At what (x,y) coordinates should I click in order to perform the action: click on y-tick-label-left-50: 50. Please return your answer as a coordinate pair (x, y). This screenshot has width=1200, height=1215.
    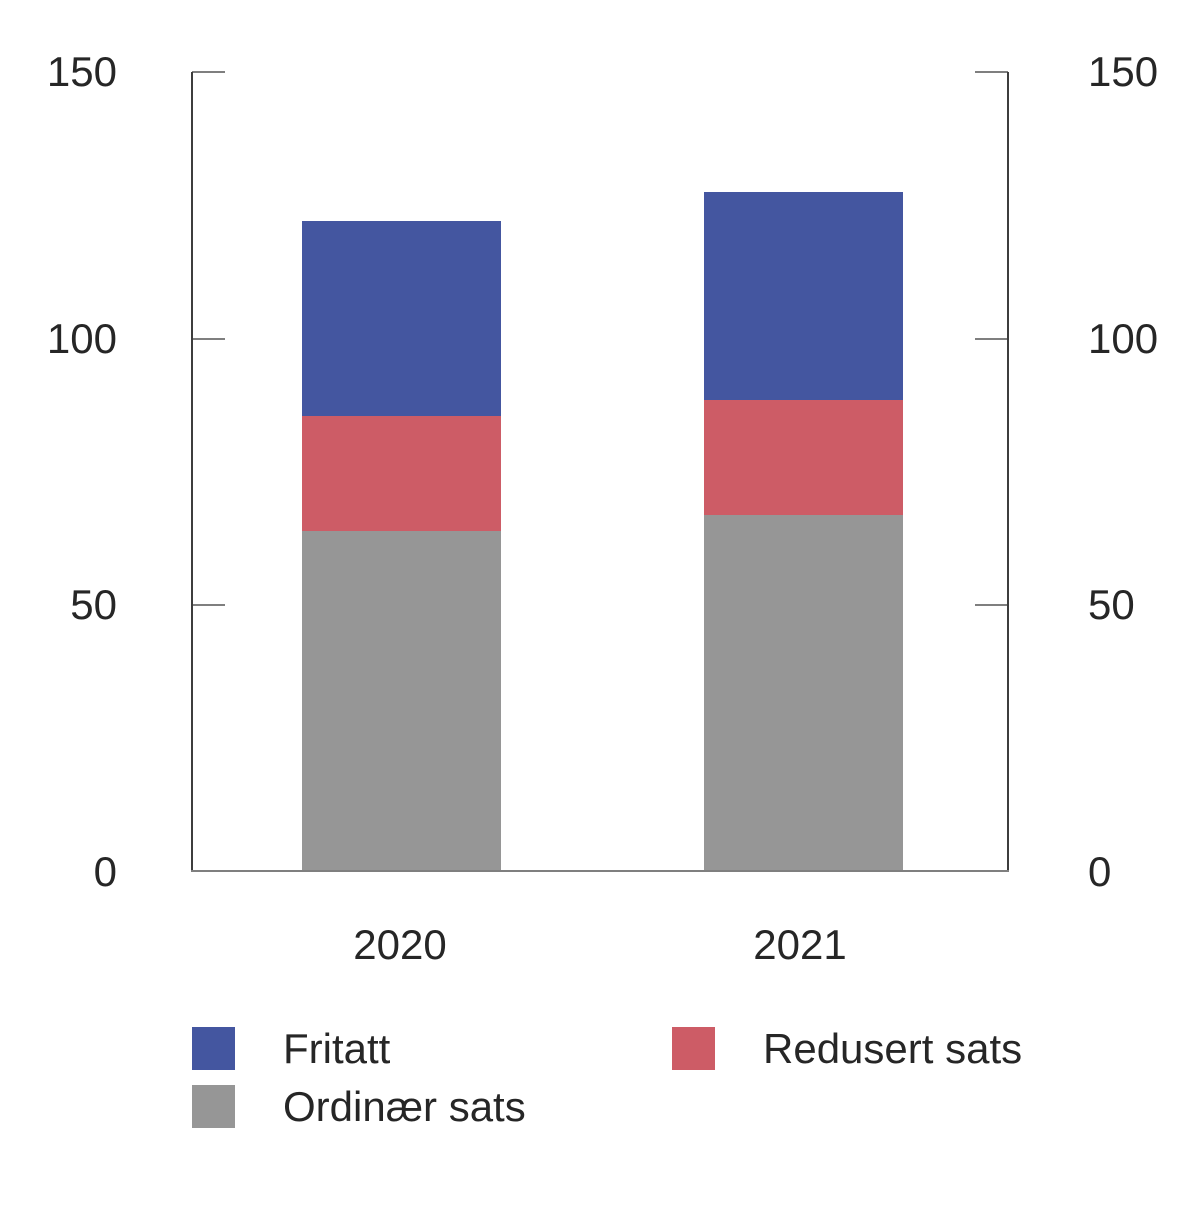
    Looking at the image, I should click on (93, 604).